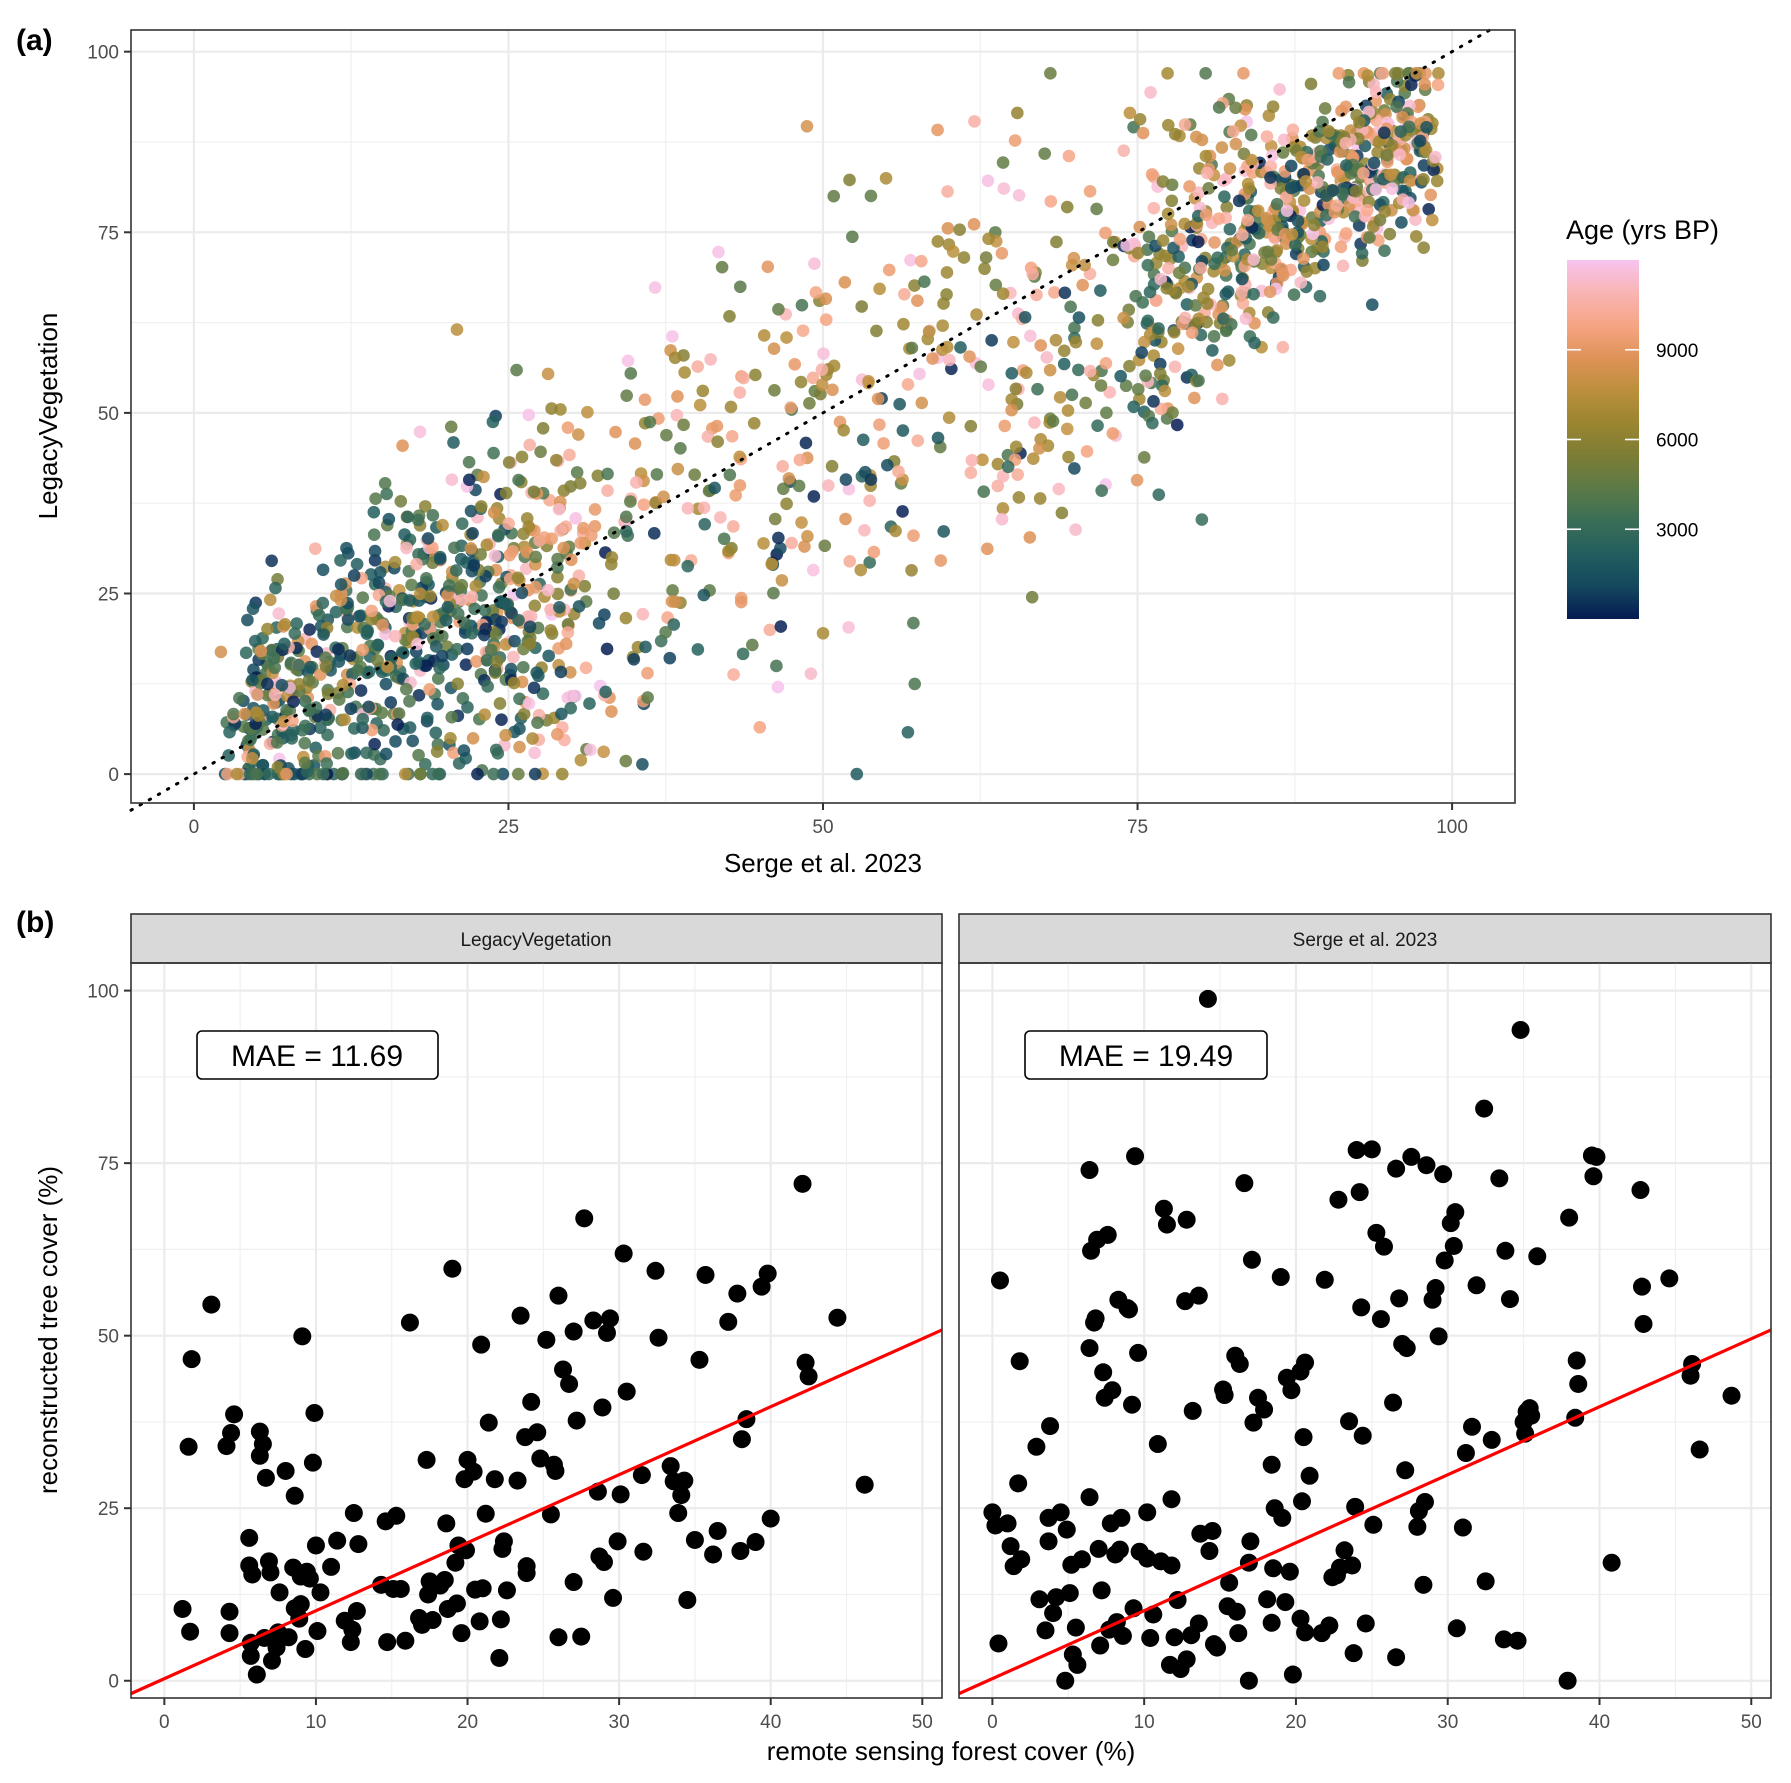 The image size is (1791, 1783). What do you see at coordinates (823, 863) in the screenshot?
I see `panel-a-x-axis-title: Serge et al. 2023` at bounding box center [823, 863].